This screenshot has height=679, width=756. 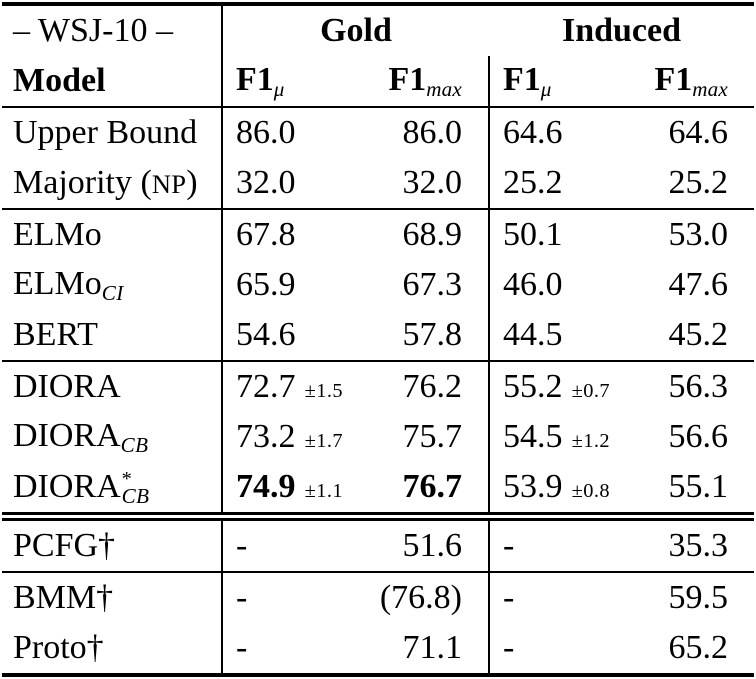 I want to click on gold-f1max-cell: 68.9, so click(x=432, y=234).